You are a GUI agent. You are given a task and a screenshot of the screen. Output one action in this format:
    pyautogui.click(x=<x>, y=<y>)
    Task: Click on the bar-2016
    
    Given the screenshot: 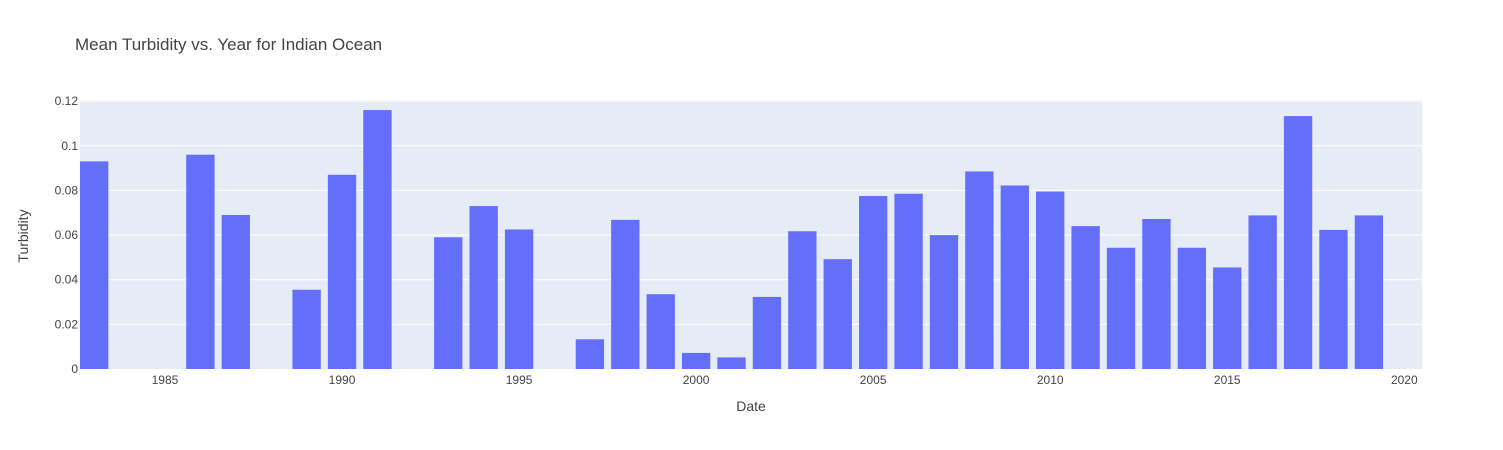 What is the action you would take?
    pyautogui.click(x=1262, y=292)
    